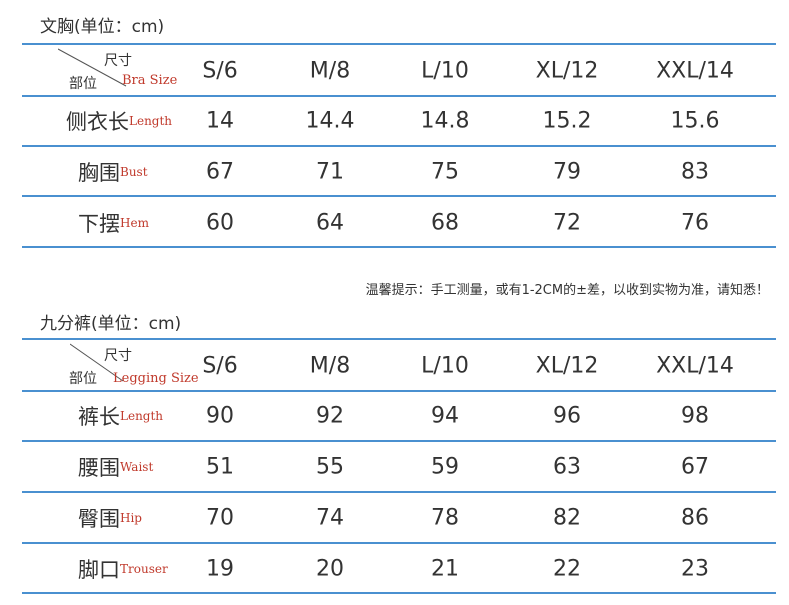  I want to click on legging-table-title: 九分裤(单位：cm), so click(111, 324).